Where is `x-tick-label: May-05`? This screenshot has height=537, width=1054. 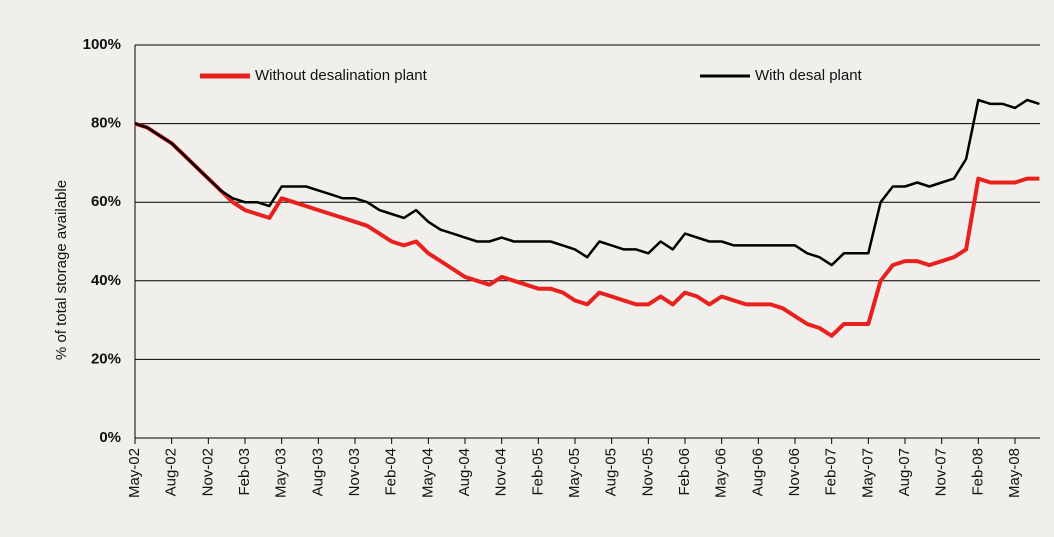 x-tick-label: May-05 is located at coordinates (574, 473).